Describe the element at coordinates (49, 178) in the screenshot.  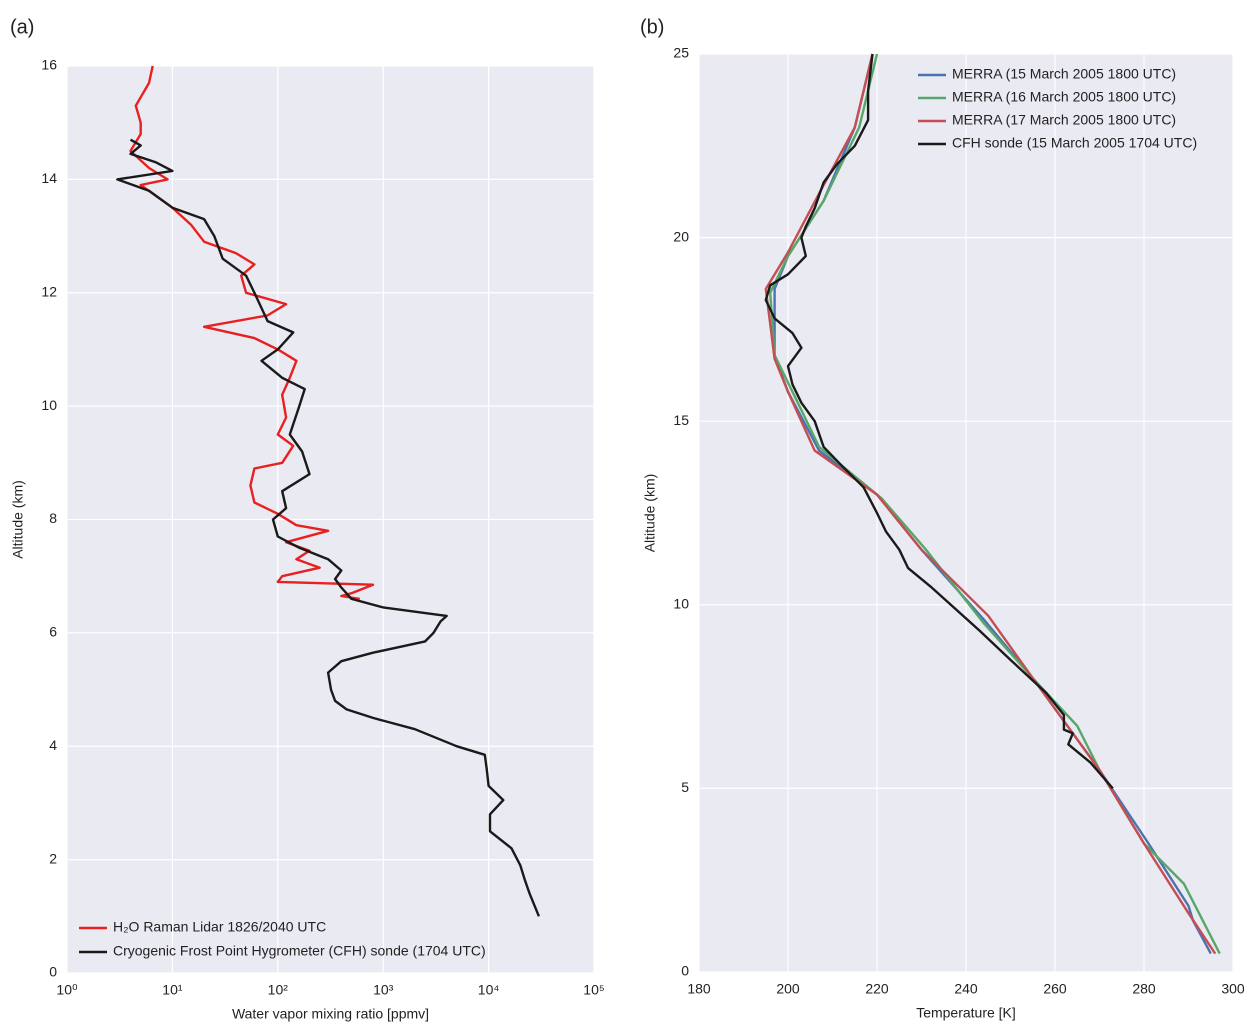
I see `y-tick-label: 14` at that location.